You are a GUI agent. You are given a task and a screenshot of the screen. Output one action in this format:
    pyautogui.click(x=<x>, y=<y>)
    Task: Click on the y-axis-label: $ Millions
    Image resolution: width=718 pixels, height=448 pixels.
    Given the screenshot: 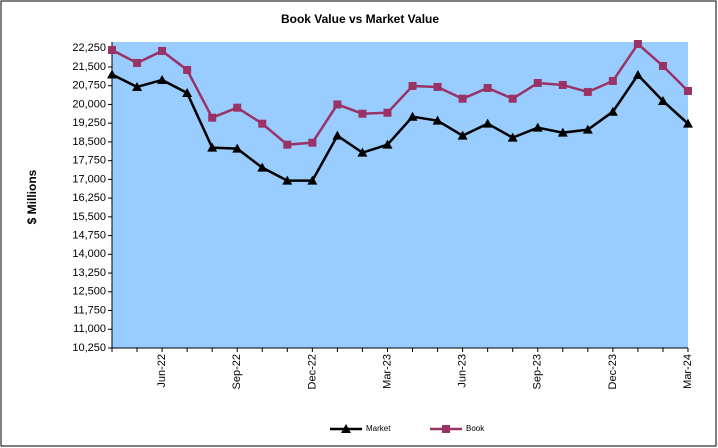 What is the action you would take?
    pyautogui.click(x=32, y=196)
    